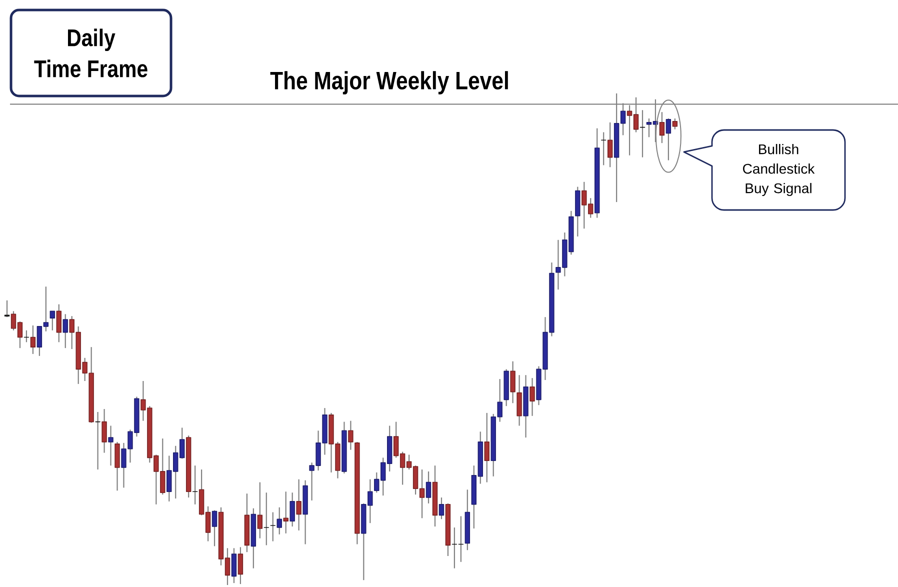  What do you see at coordinates (389, 82) in the screenshot?
I see `ref-line-label: The Major Weekly Level` at bounding box center [389, 82].